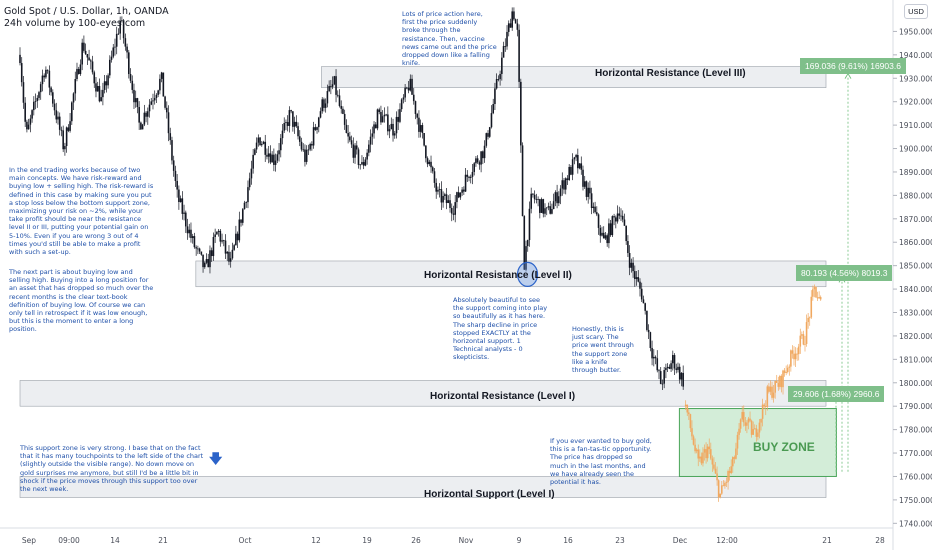 Image resolution: width=932 pixels, height=550 pixels. I want to click on currency-button: USD, so click(916, 11).